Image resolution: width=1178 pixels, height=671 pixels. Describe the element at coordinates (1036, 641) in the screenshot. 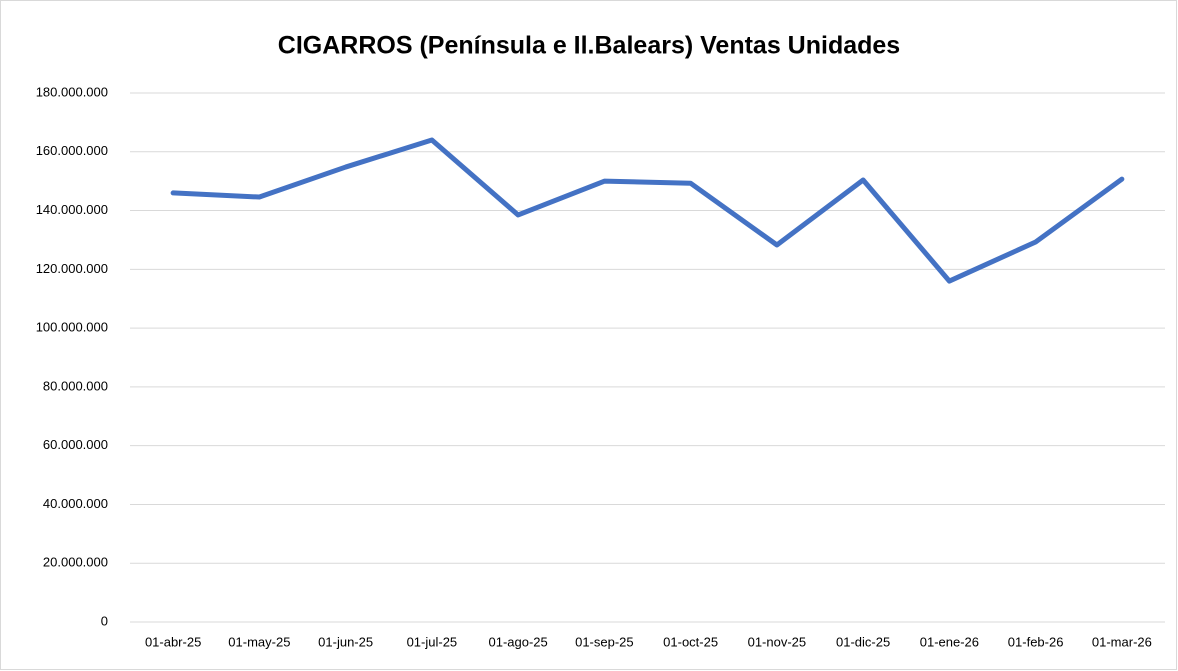

I see `x-tick-label: 01-feb-26` at that location.